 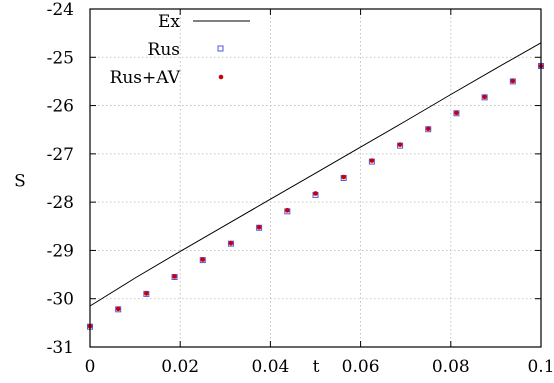 I want to click on legend: Ex Rus Rus+AV, so click(x=180, y=50).